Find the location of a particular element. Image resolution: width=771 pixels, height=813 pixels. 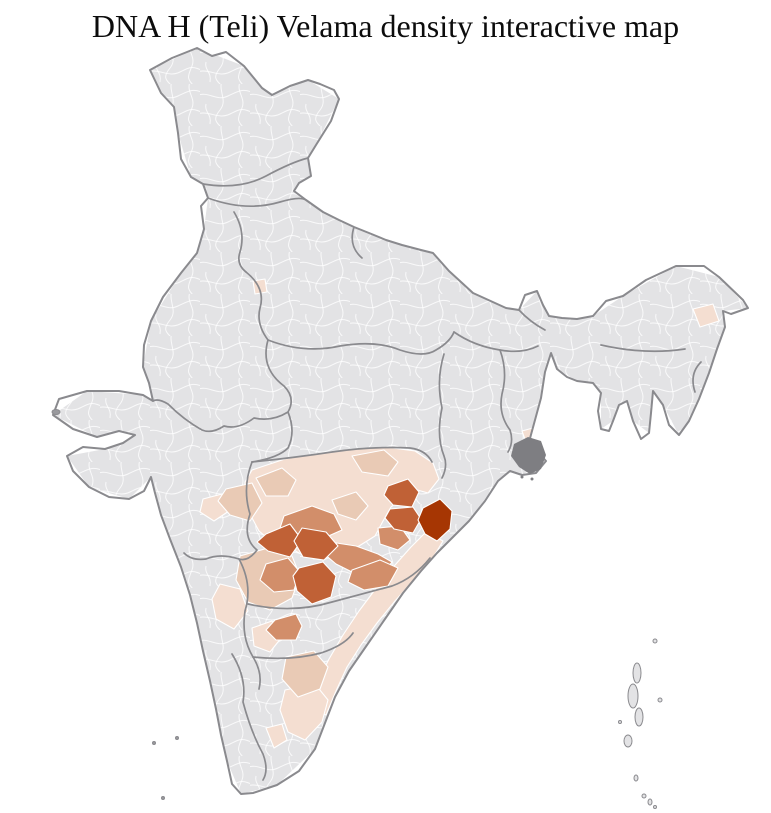

districts-medium-density is located at coordinates (335, 573).